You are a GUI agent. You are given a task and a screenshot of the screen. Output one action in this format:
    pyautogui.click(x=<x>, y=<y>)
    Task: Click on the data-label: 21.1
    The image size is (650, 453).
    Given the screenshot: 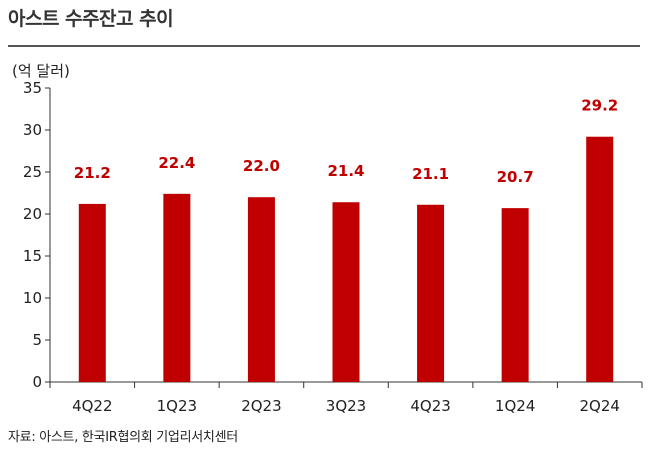 What is the action you would take?
    pyautogui.click(x=430, y=174)
    